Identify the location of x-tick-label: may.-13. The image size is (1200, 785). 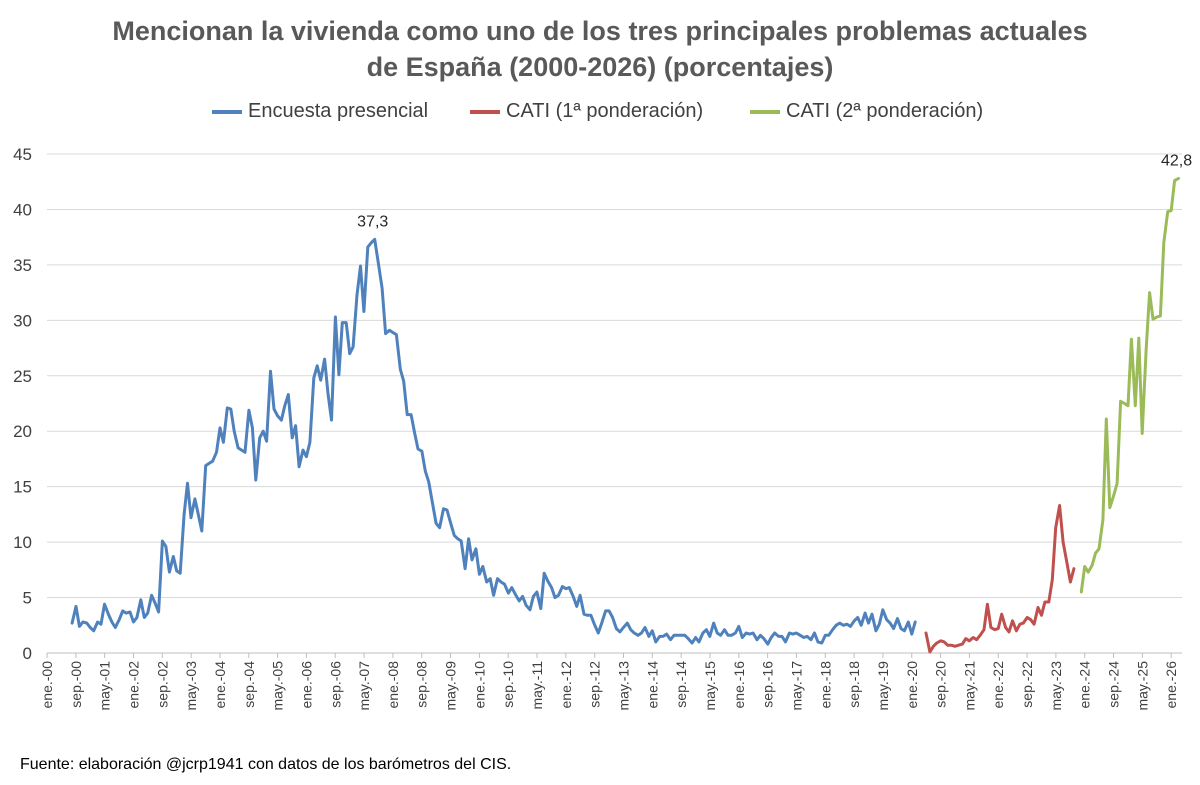
(624, 686).